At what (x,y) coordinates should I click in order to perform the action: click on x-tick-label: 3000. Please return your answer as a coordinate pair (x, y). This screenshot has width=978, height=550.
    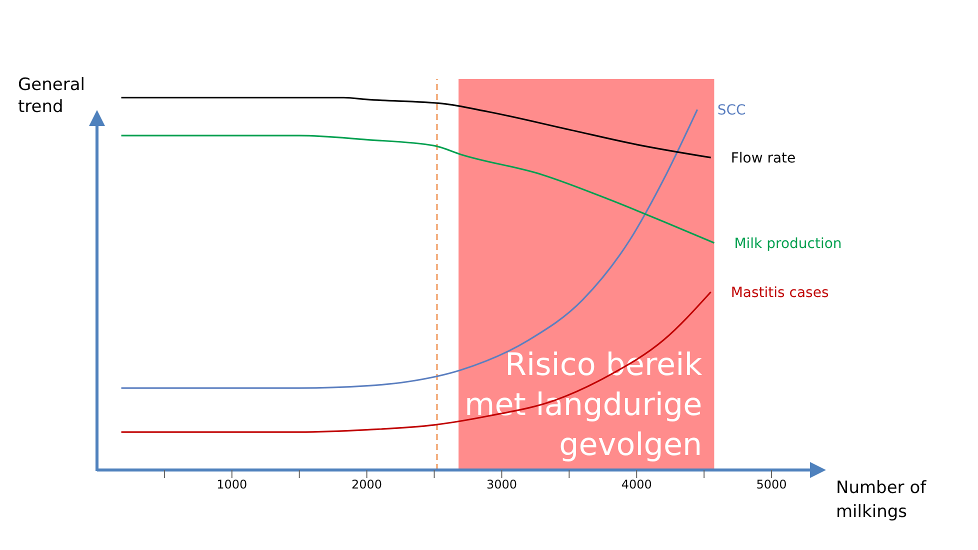
    Looking at the image, I should click on (501, 485).